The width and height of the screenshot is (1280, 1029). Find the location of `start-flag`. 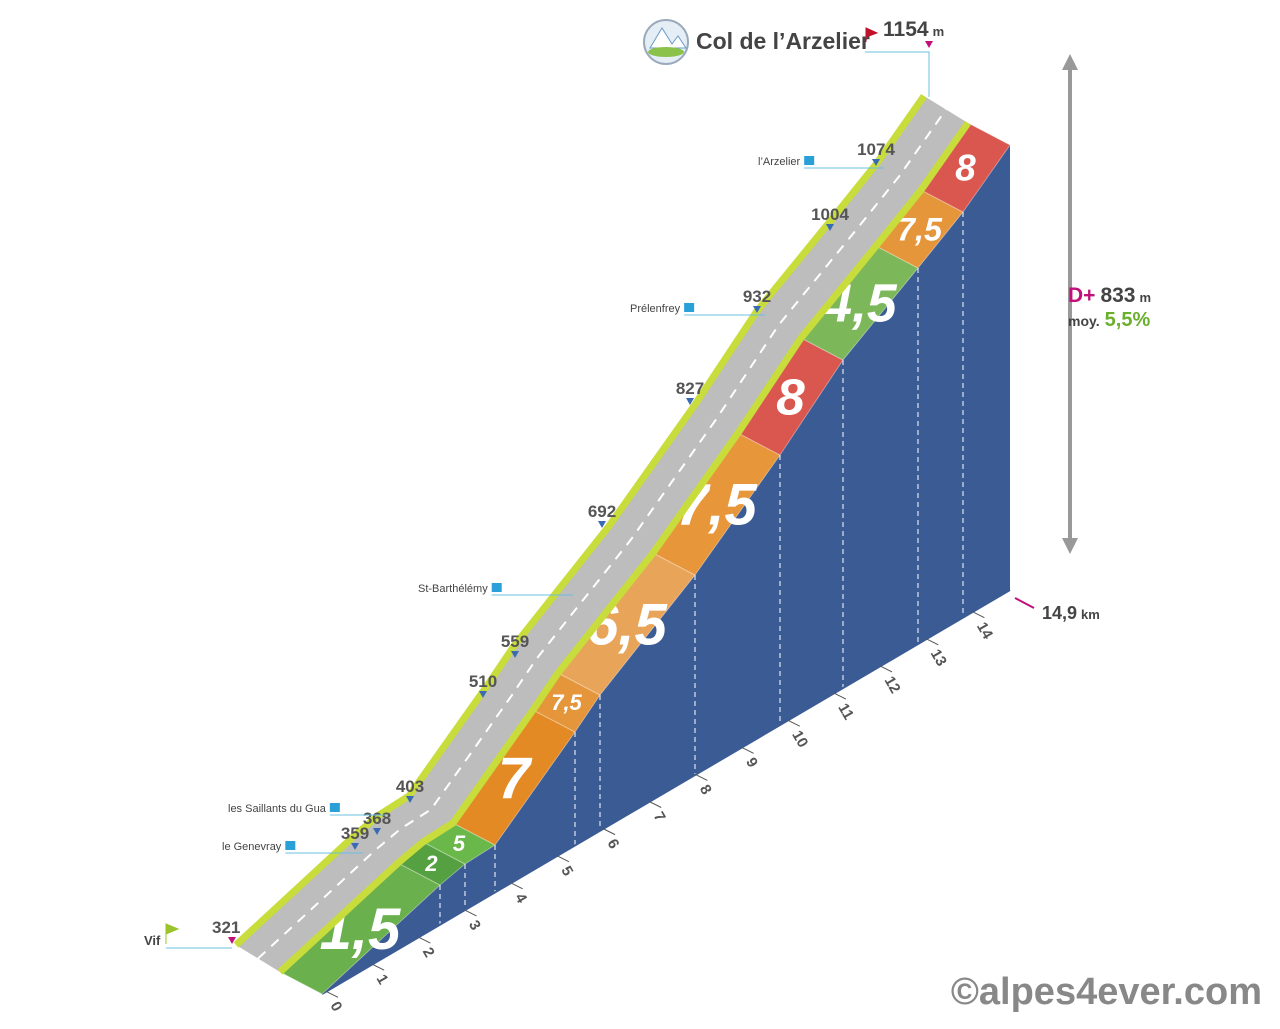

start-flag is located at coordinates (172, 933).